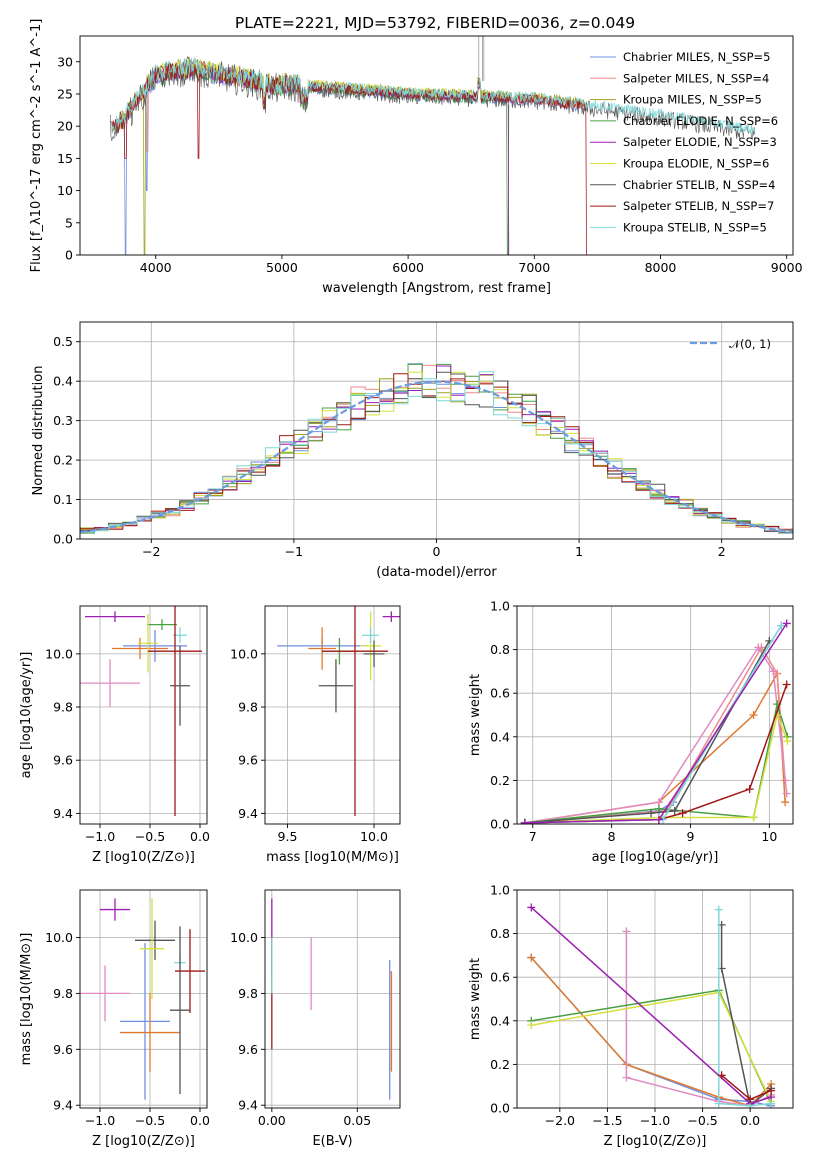 The image size is (819, 1170). Describe the element at coordinates (200, 836) in the screenshot. I see `x-tick-label: 0.0` at that location.